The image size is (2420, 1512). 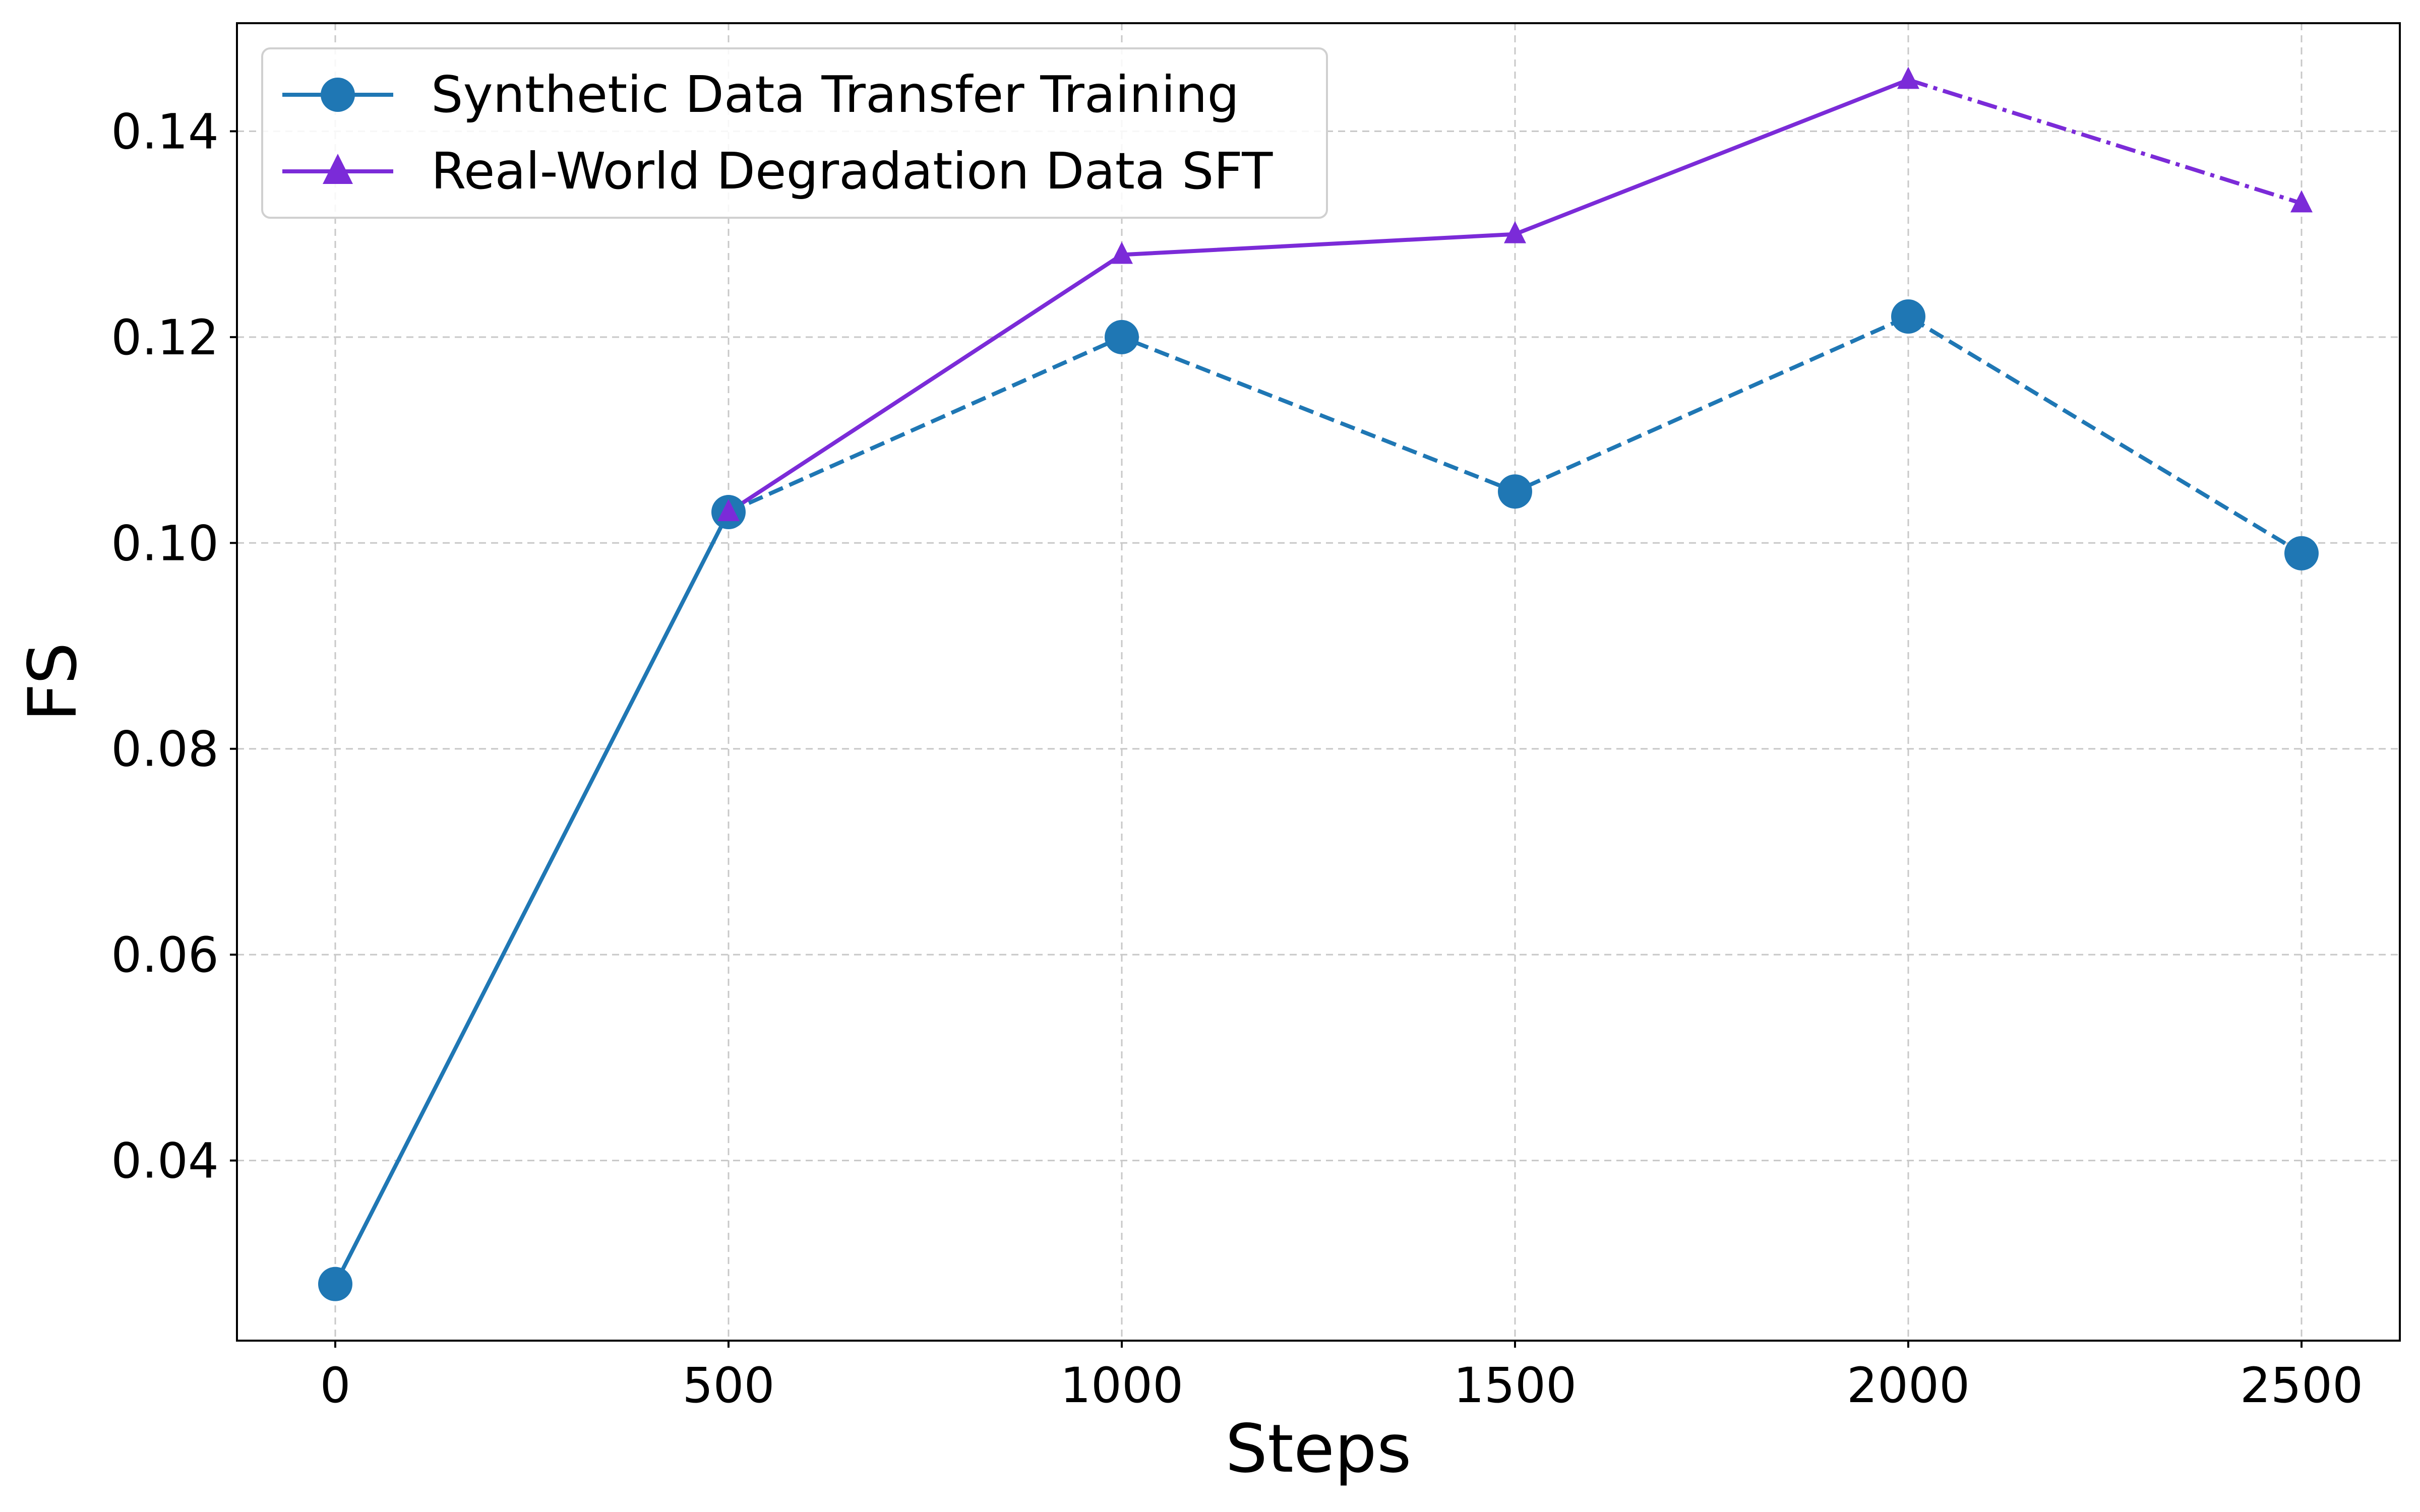 What do you see at coordinates (1318, 1449) in the screenshot?
I see `x-axis-label: Steps` at bounding box center [1318, 1449].